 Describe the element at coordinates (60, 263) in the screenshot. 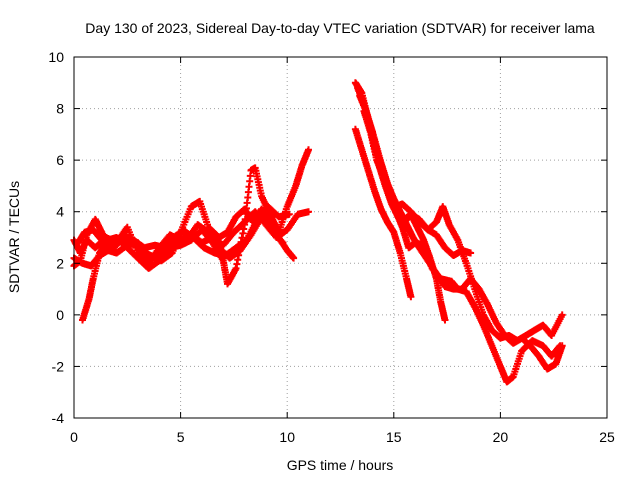

I see `y-tick-label: 2` at that location.